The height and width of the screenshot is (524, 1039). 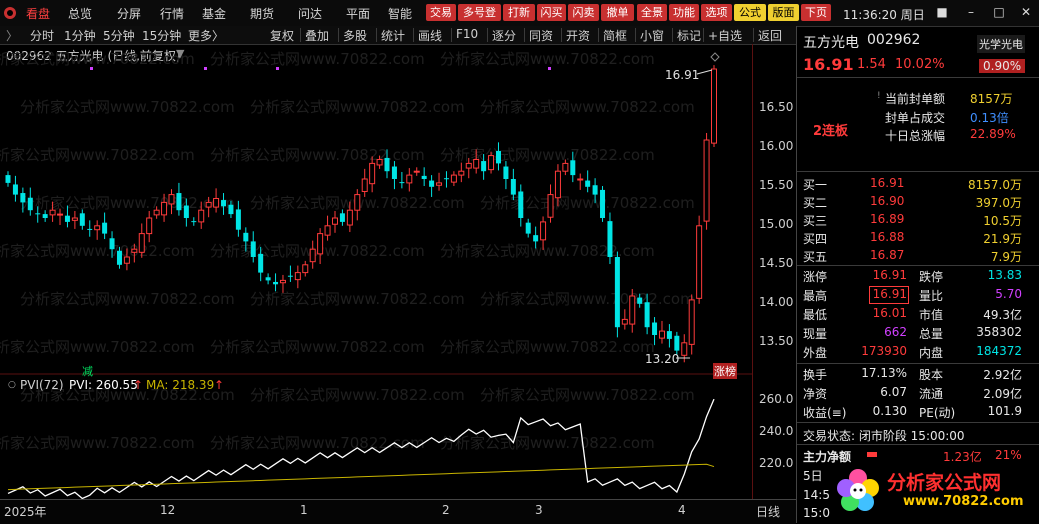 I want to click on toolbar-btn-6: 逐分, so click(x=504, y=36).